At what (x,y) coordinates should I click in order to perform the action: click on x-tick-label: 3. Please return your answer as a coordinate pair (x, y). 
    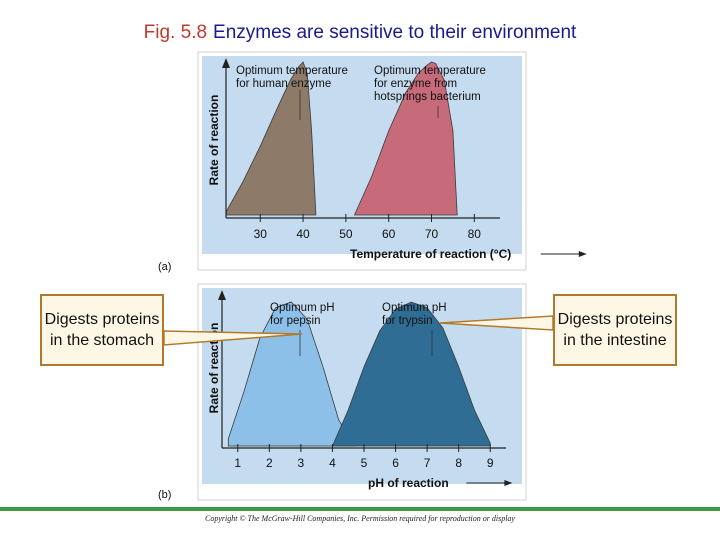
    Looking at the image, I should click on (301, 463).